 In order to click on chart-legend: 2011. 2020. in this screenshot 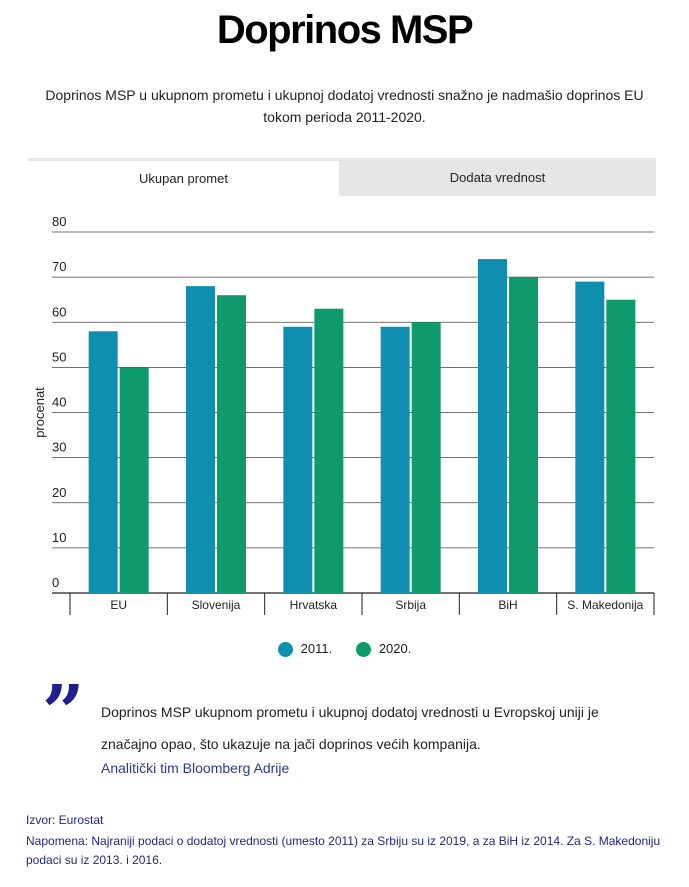, I will do `click(344, 648)`.